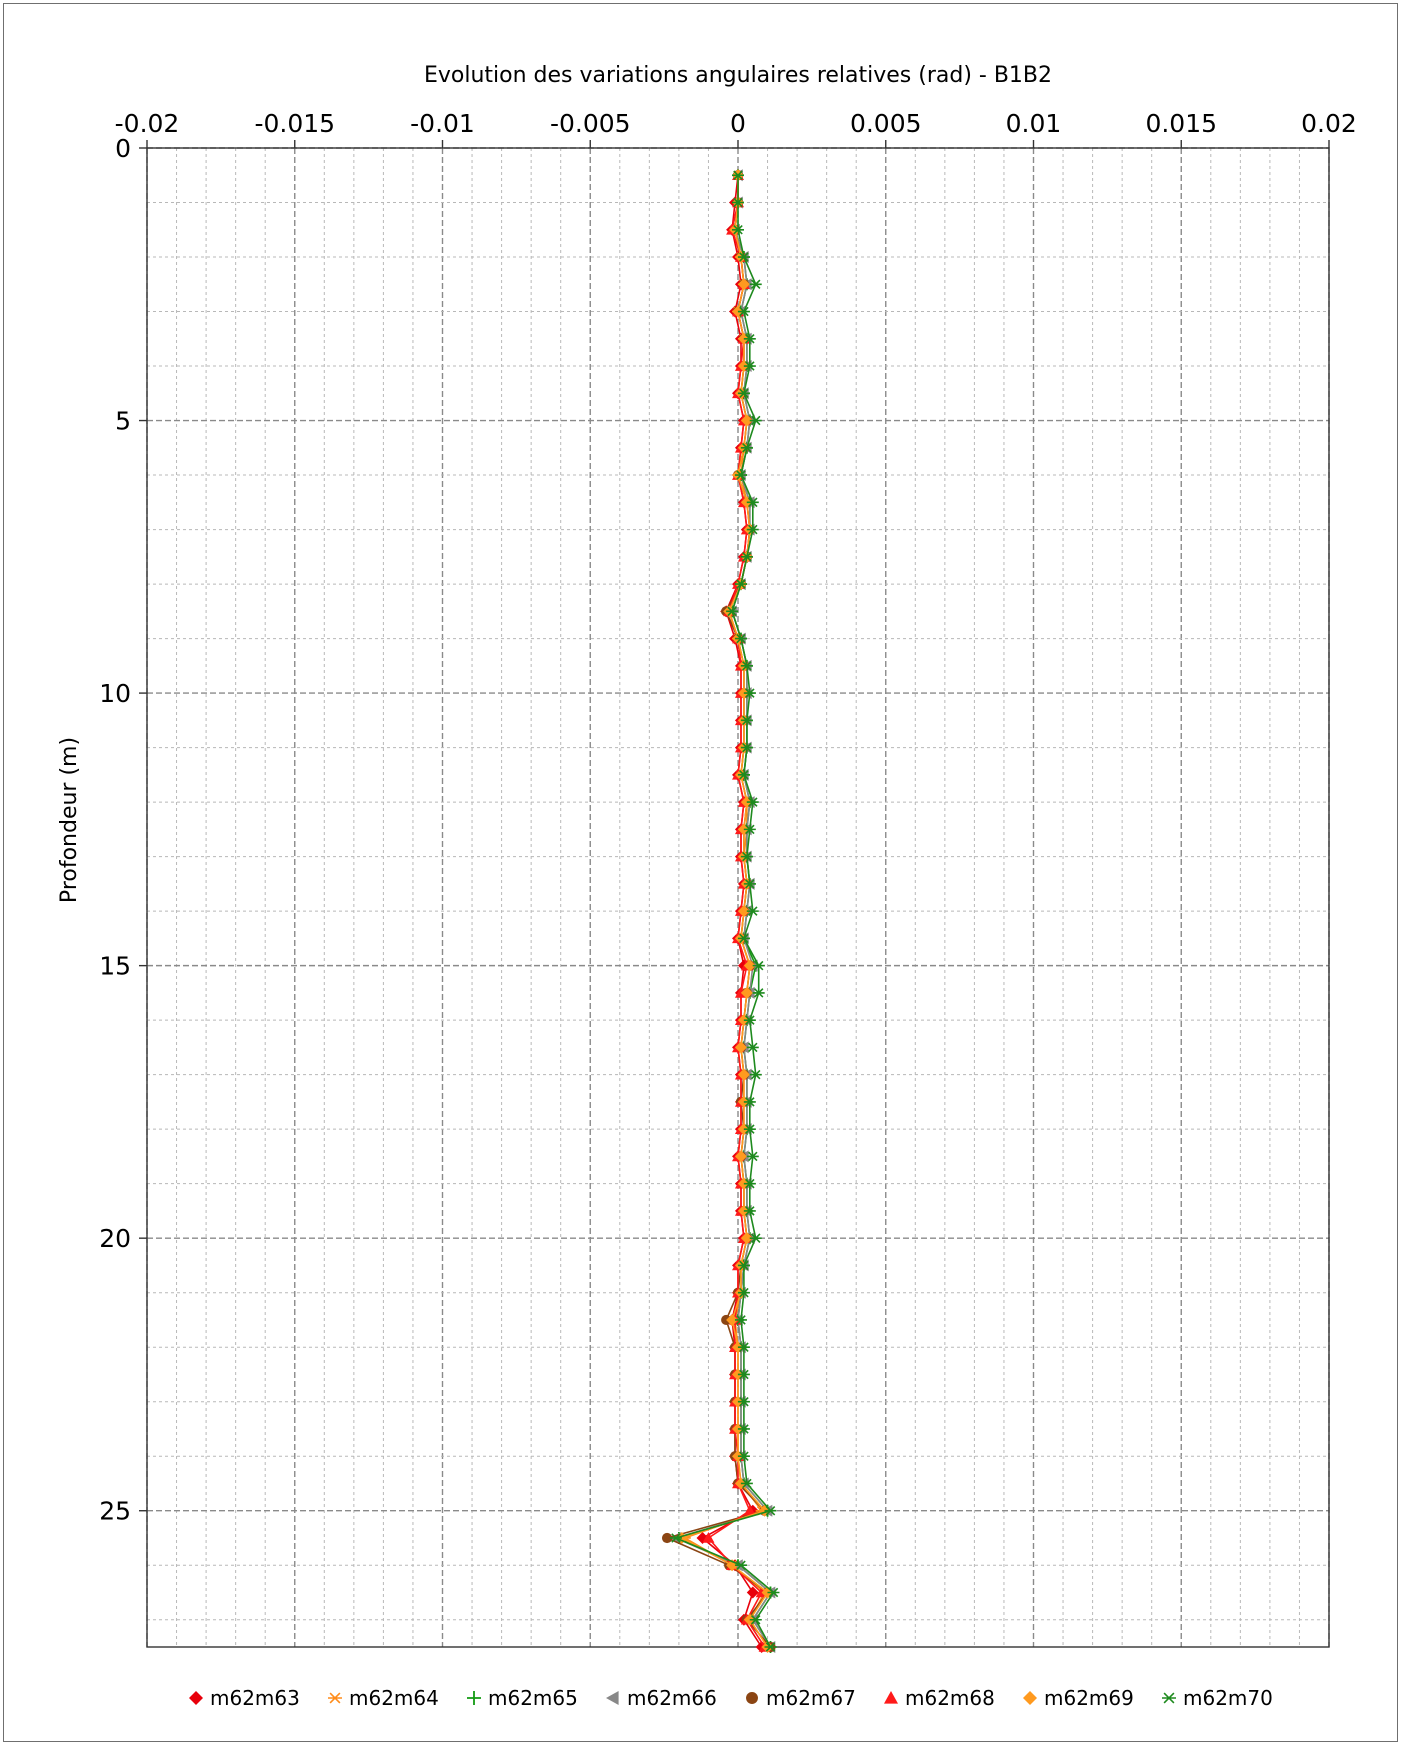 The width and height of the screenshot is (1403, 1747). What do you see at coordinates (1228, 1698) in the screenshot?
I see `legend-label-m62m70: m62m70` at bounding box center [1228, 1698].